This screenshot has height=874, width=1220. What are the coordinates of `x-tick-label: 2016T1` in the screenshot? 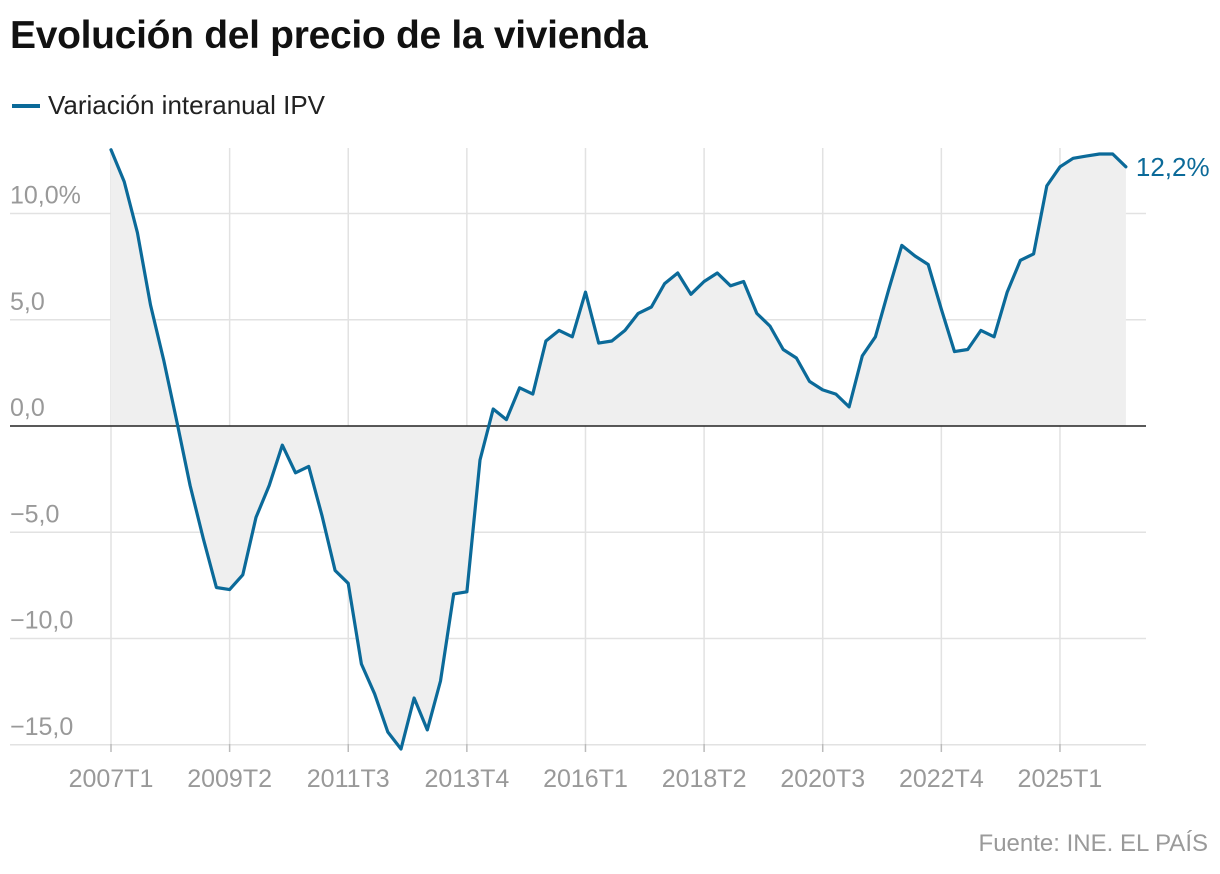 It's located at (585, 779).